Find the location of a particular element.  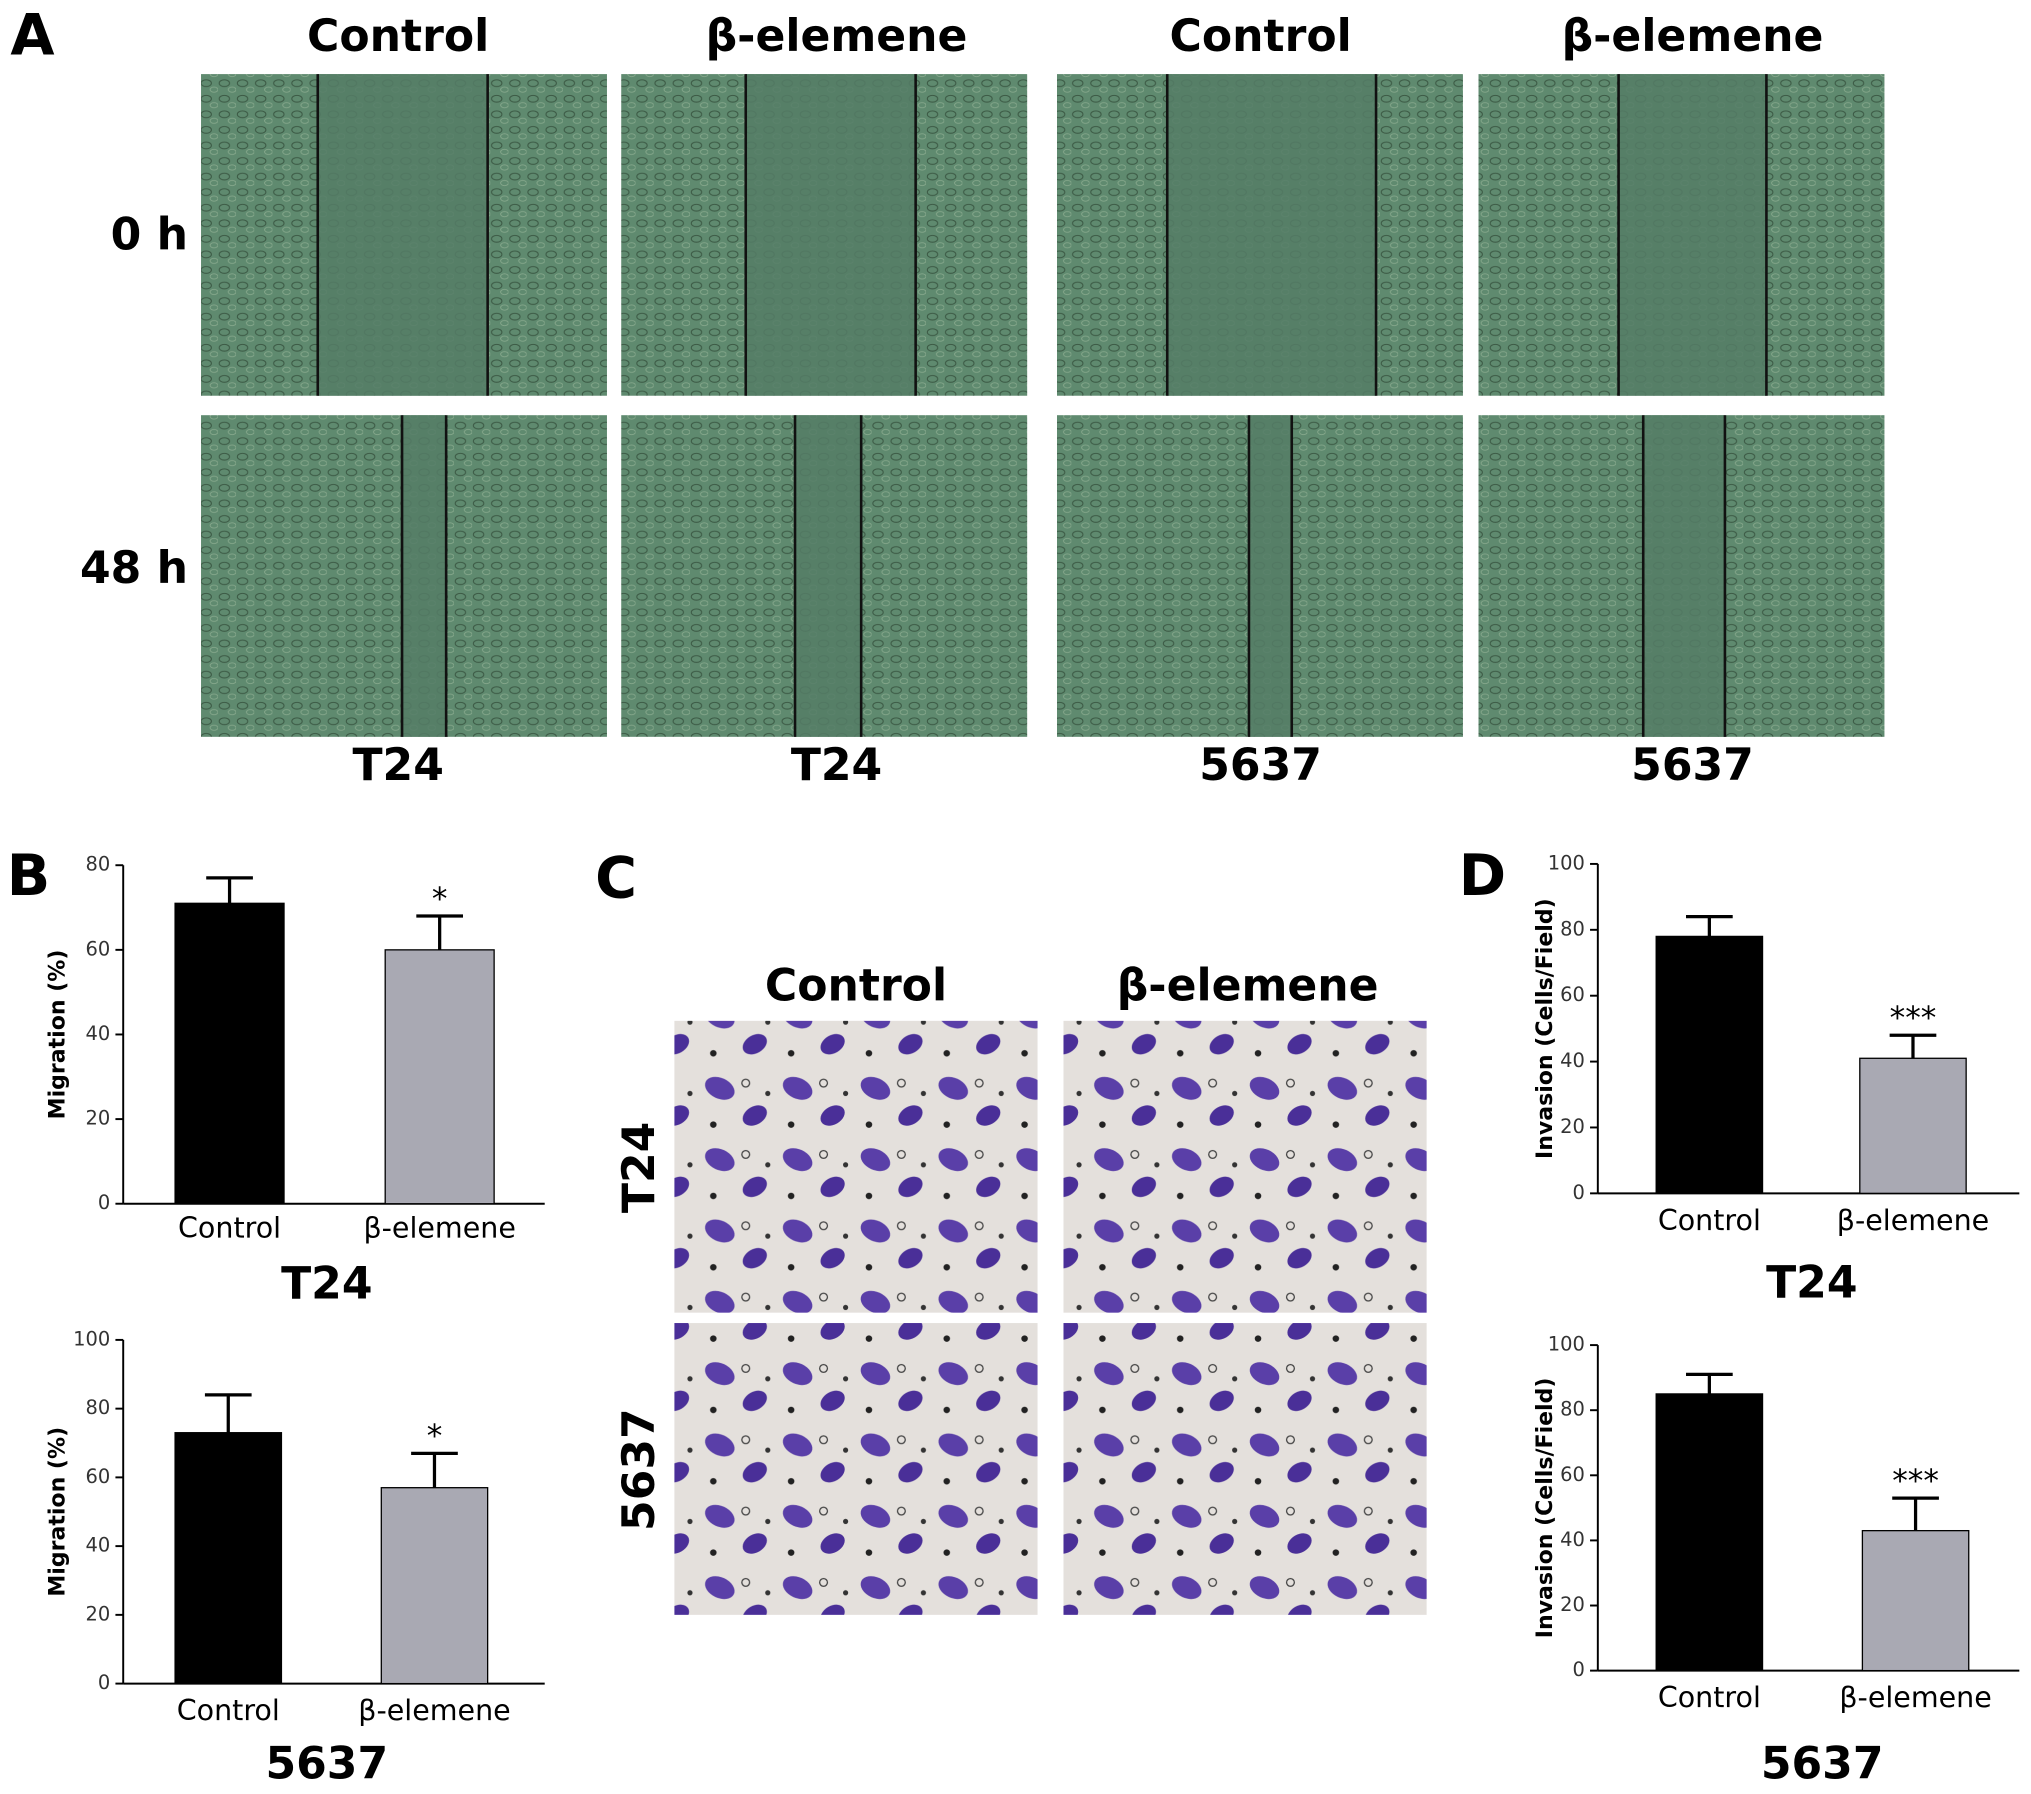

row-label: 5637 is located at coordinates (639, 1469).